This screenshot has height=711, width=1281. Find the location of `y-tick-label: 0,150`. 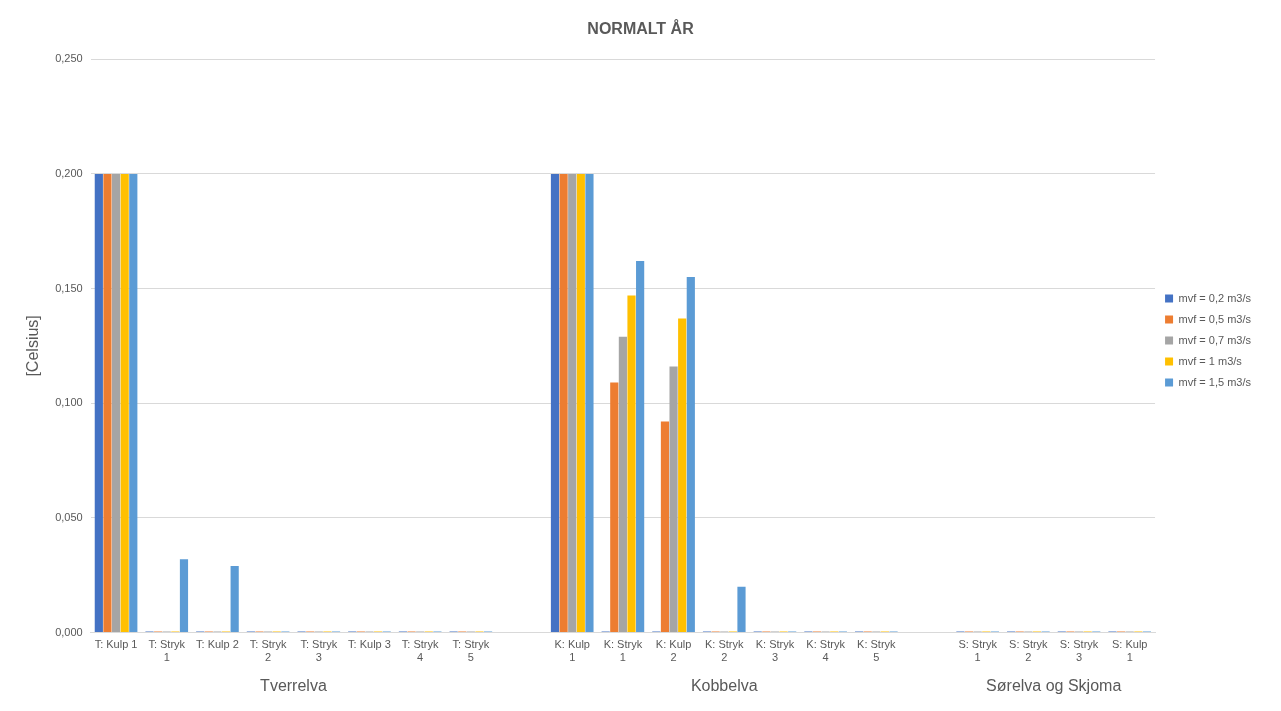

y-tick-label: 0,150 is located at coordinates (69, 287).